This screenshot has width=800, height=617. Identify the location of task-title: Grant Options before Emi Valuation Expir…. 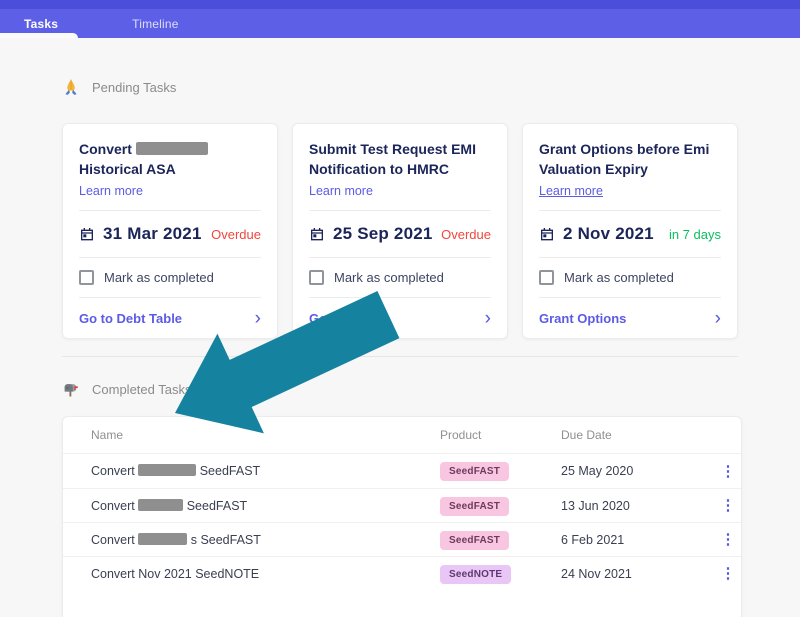
(624, 159).